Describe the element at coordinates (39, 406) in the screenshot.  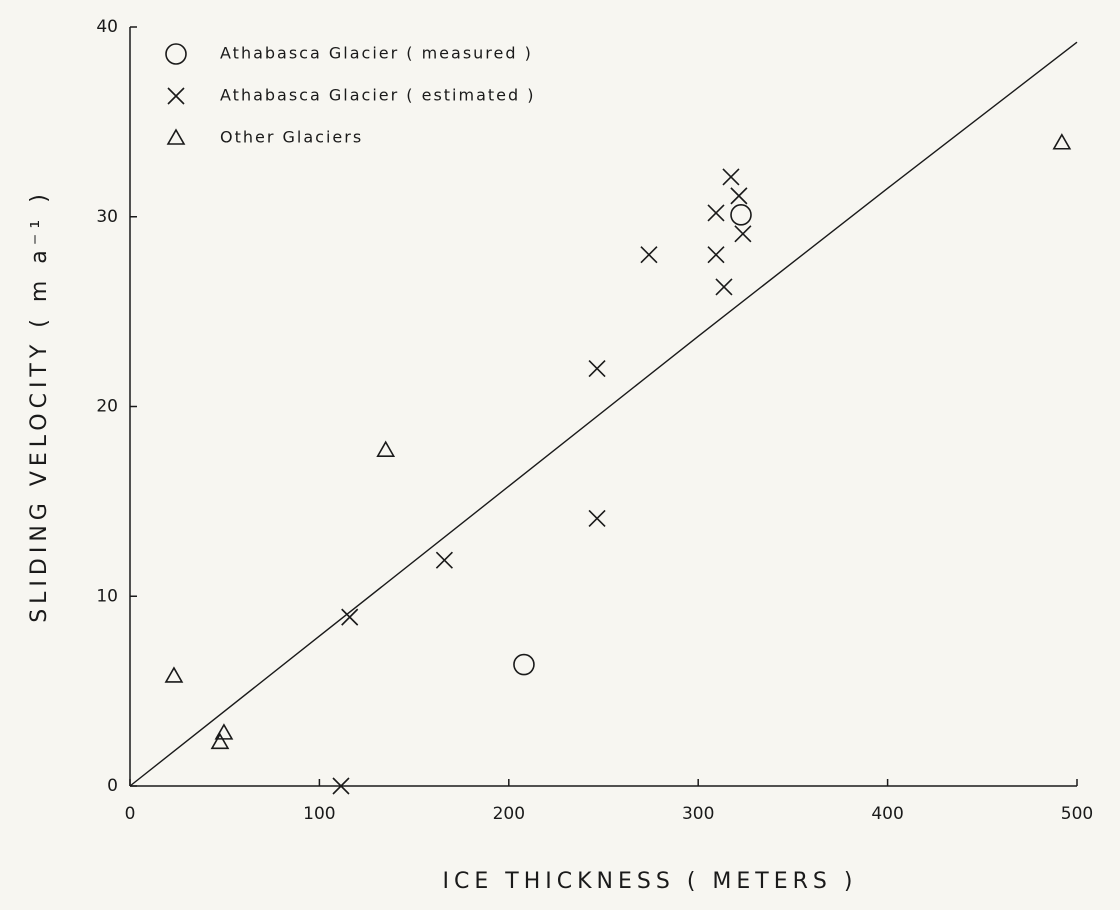
I see `y-axis-title: SLIDING VELOCITY ( m a⁻¹ )` at that location.